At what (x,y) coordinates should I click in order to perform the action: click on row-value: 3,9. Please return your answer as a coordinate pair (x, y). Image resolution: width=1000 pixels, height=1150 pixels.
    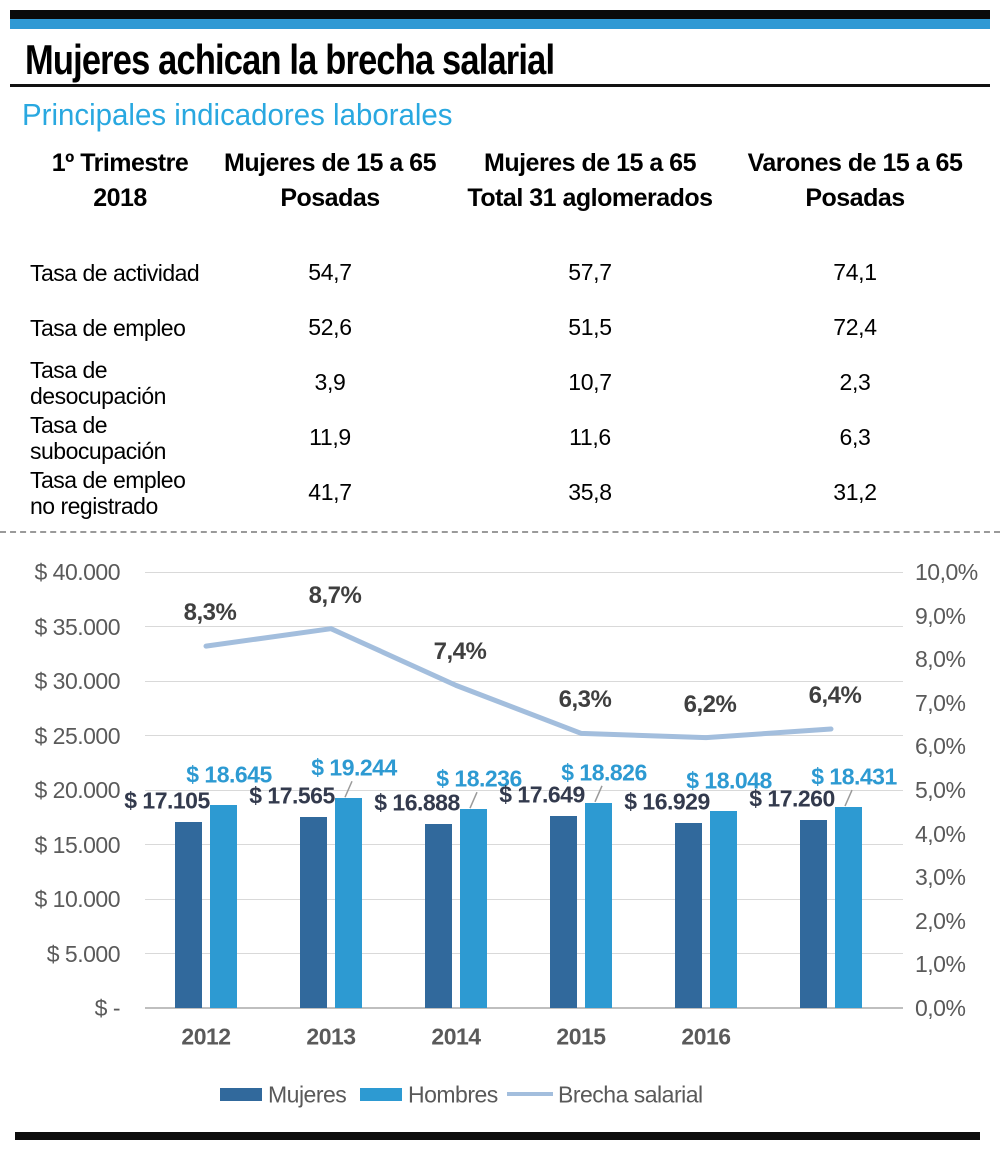
    Looking at the image, I should click on (330, 382).